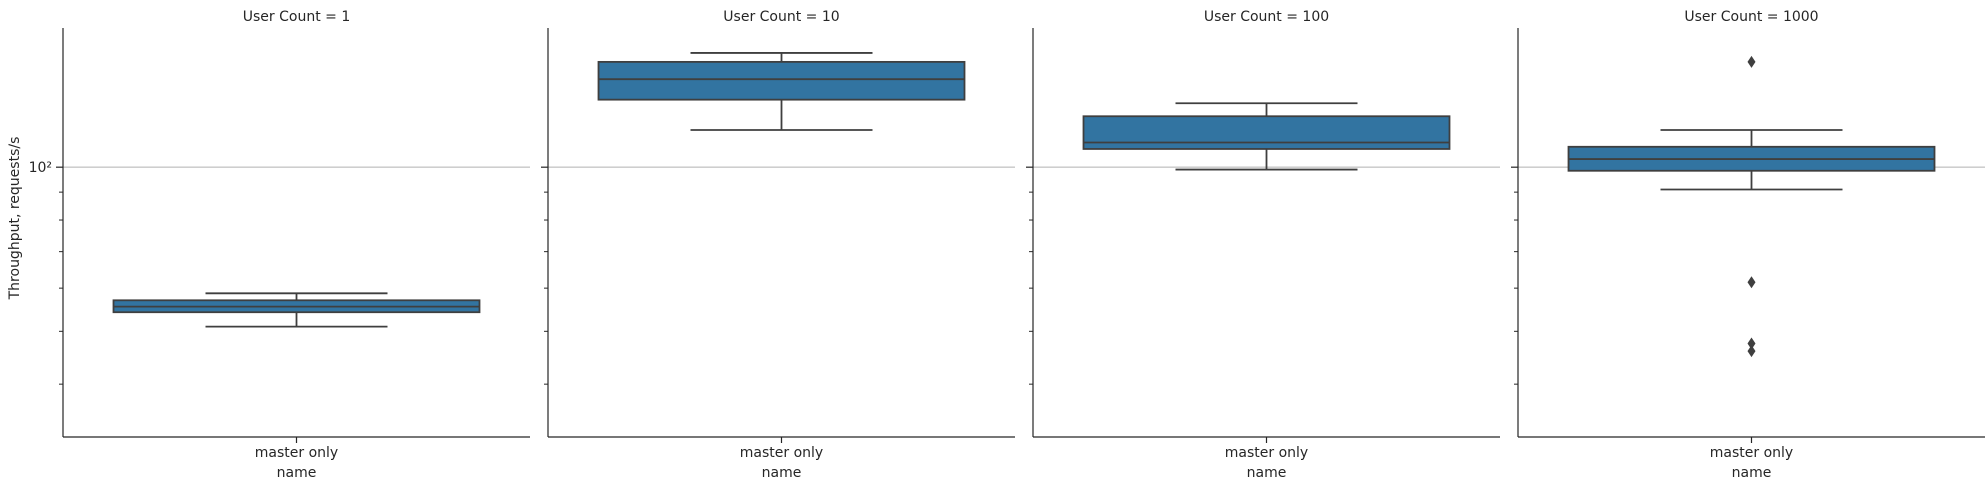 The width and height of the screenshot is (1988, 490). What do you see at coordinates (1751, 17) in the screenshot?
I see `panel-title: User Count = 1000` at bounding box center [1751, 17].